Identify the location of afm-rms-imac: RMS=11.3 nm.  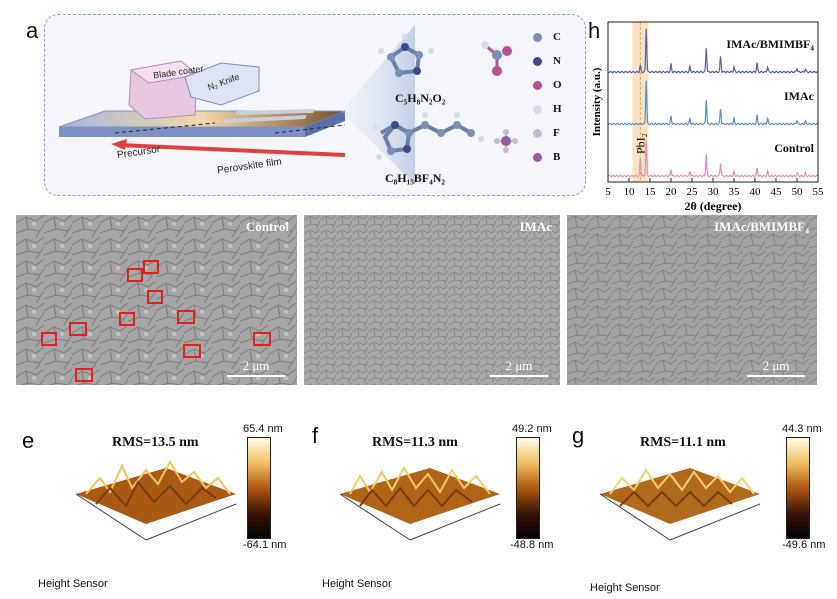
(415, 442).